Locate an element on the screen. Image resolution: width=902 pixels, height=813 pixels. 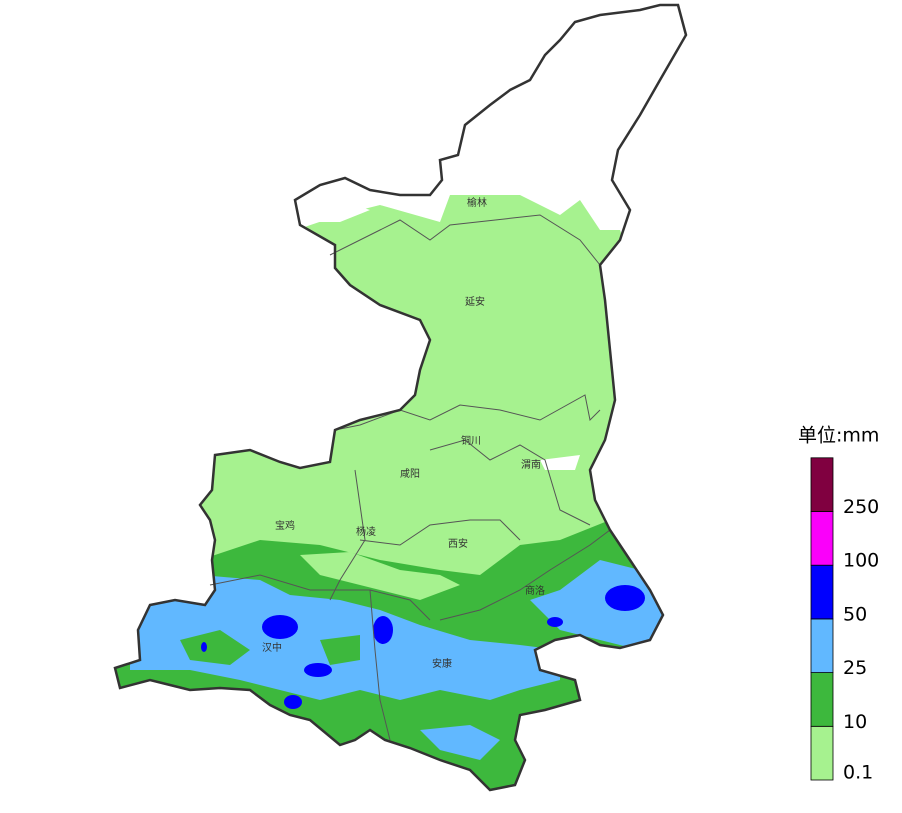
legend-label: 25 is located at coordinates (855, 668).